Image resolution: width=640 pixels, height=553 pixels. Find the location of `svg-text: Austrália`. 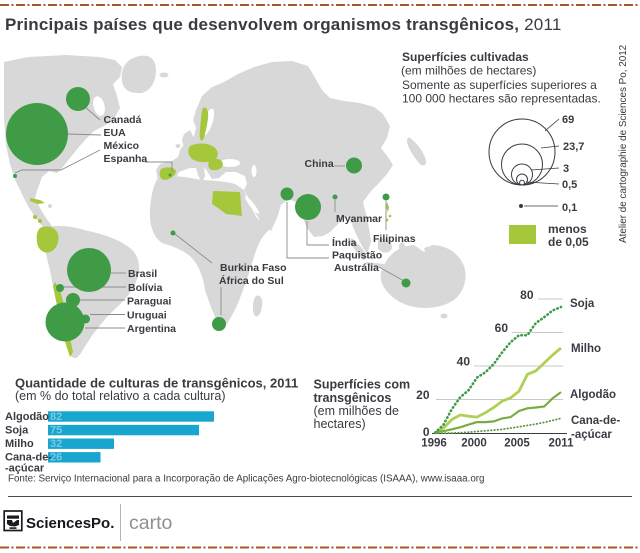

svg-text: Austrália is located at coordinates (356, 268).